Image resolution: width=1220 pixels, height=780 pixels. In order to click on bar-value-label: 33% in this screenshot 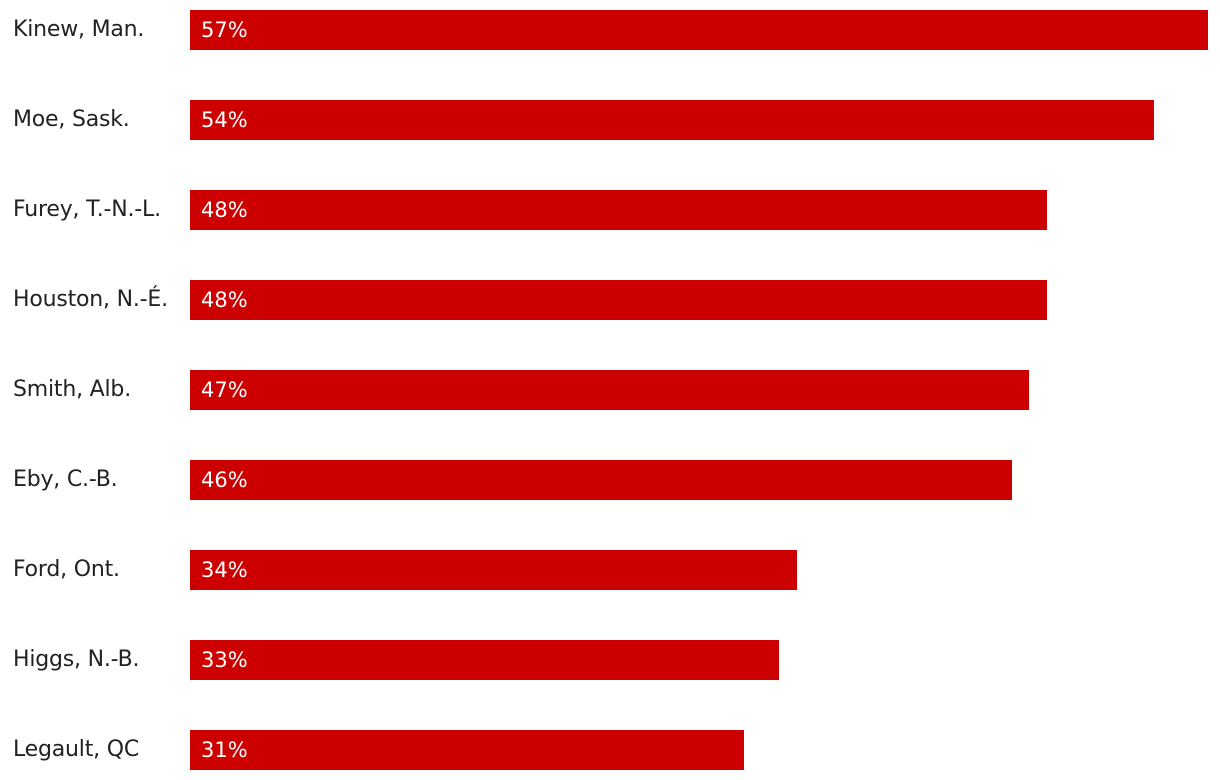, I will do `click(224, 660)`.